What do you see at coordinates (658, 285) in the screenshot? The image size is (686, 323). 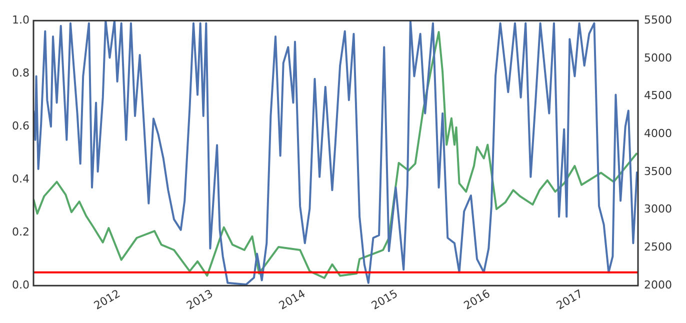 I see `y2-tick-label: 2000` at bounding box center [658, 285].